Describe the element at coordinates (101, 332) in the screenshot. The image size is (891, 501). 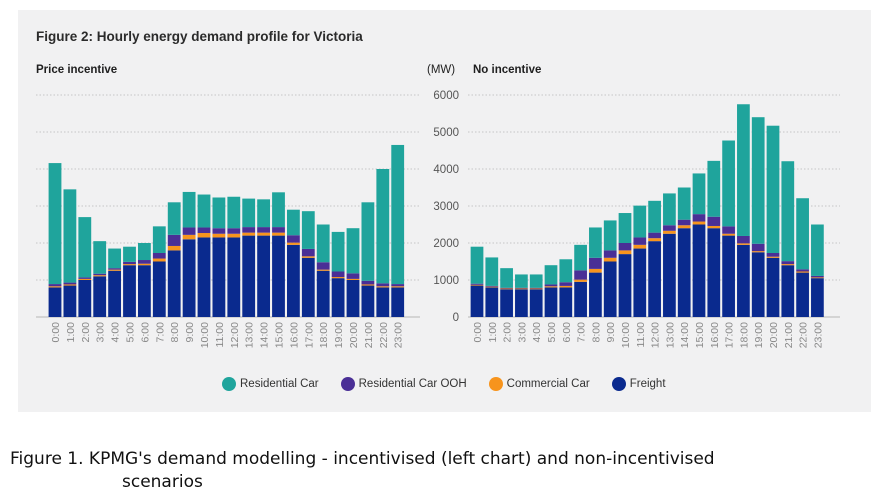
I see `x-tick-label: 3:00` at that location.